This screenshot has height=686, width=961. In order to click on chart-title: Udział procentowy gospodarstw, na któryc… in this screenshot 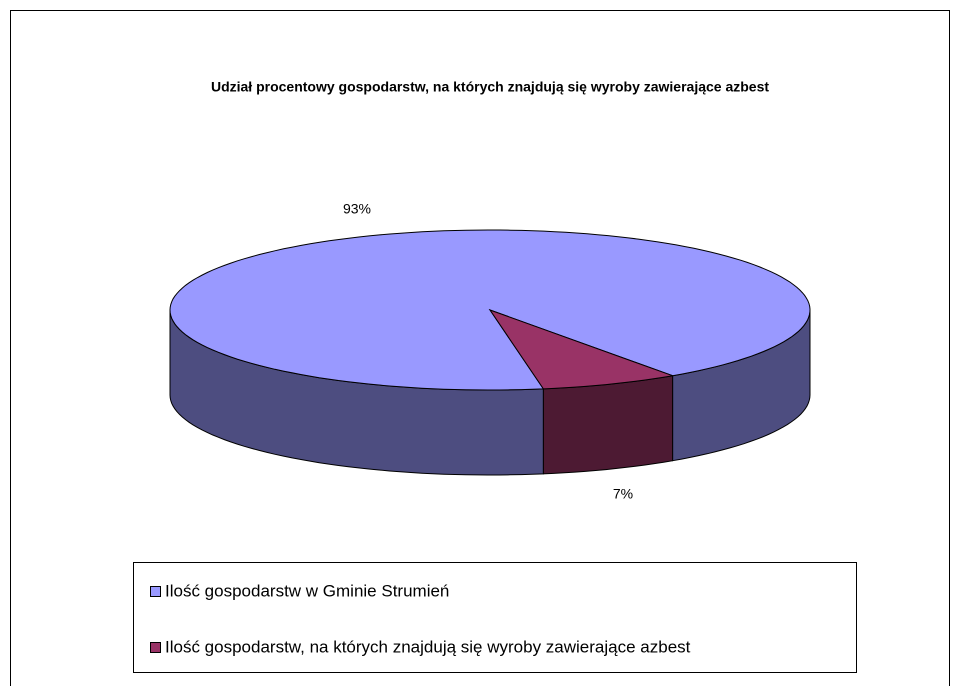, I will do `click(490, 87)`.